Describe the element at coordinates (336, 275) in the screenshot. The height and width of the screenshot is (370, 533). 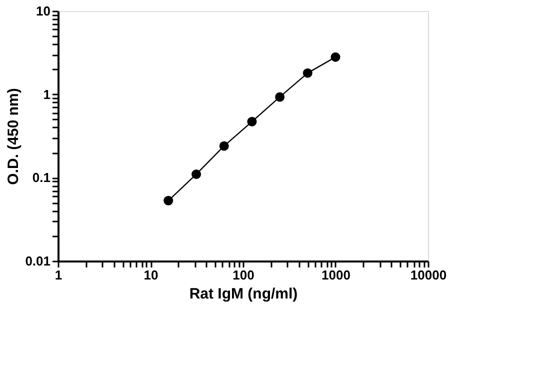
I see `x-tick-label: 1000` at that location.